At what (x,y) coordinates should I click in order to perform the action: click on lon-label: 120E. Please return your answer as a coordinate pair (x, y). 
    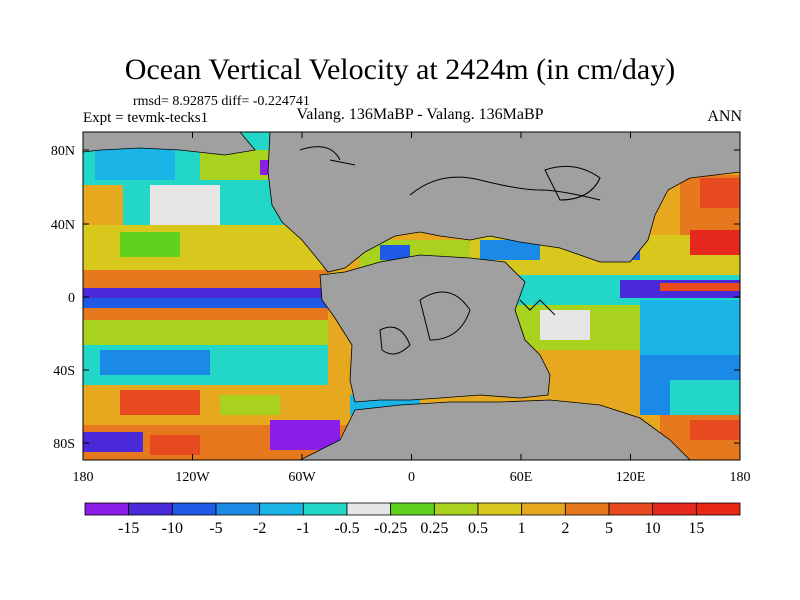
    Looking at the image, I should click on (631, 477).